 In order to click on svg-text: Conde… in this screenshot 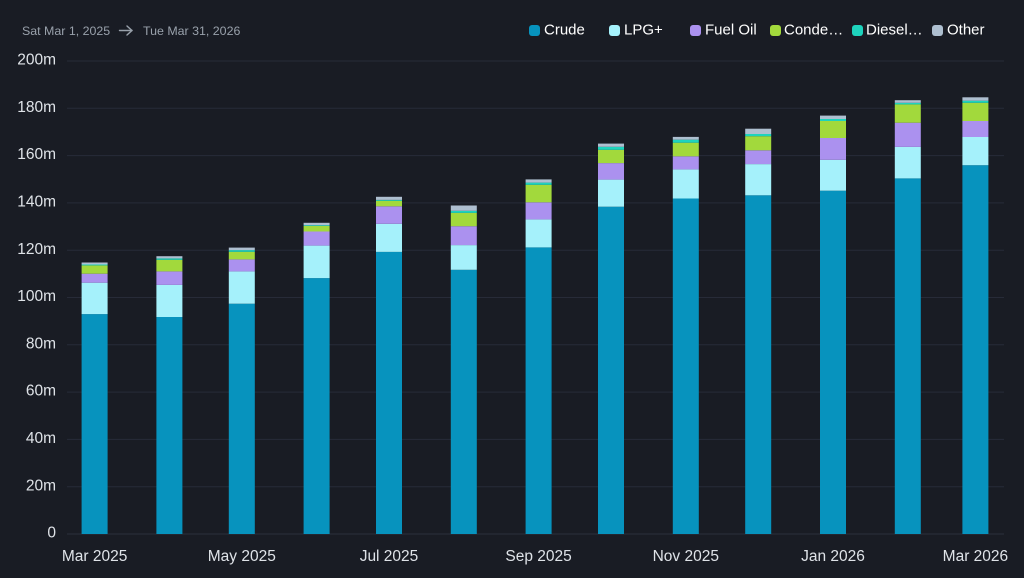, I will do `click(813, 29)`.